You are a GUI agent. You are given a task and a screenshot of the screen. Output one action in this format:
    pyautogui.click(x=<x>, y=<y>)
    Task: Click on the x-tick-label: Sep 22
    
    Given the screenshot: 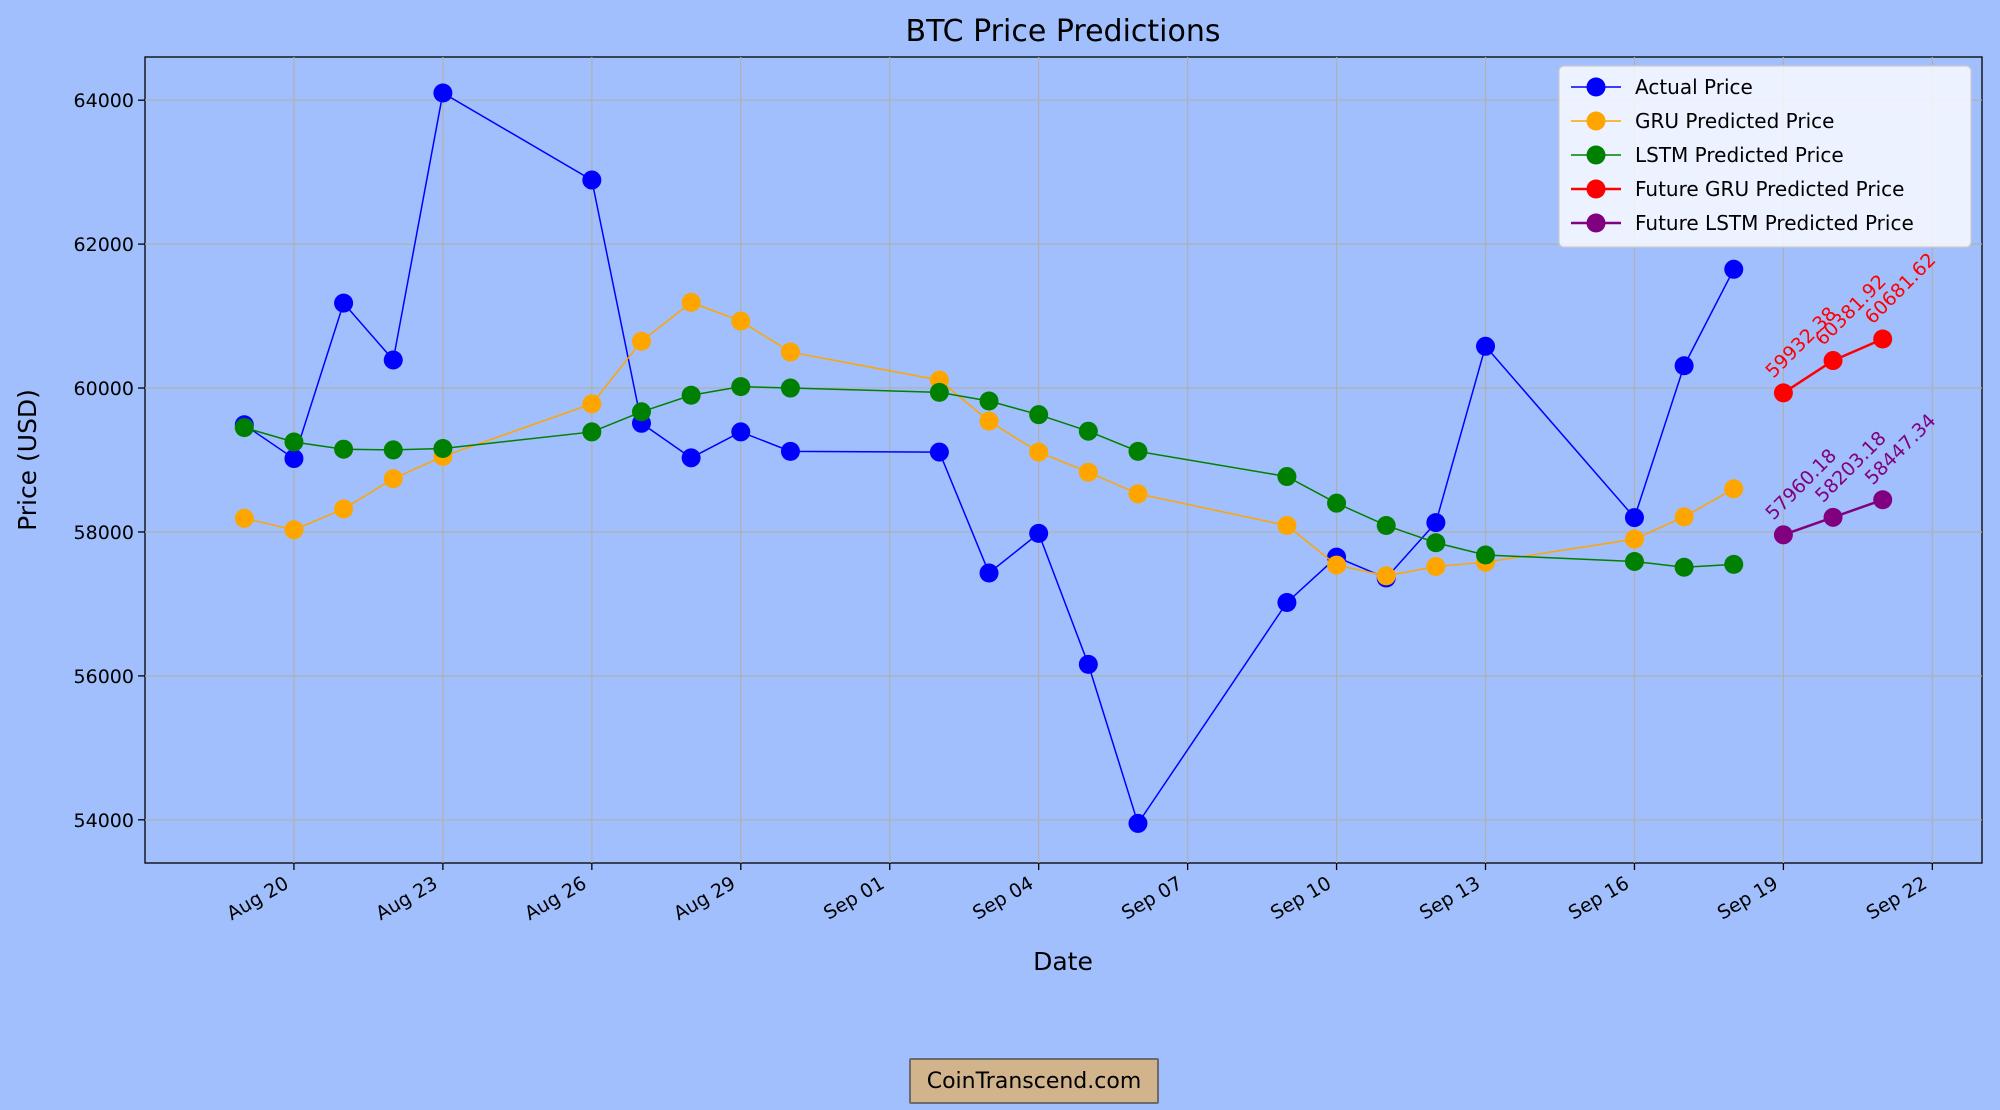 What is the action you would take?
    pyautogui.click(x=1897, y=898)
    